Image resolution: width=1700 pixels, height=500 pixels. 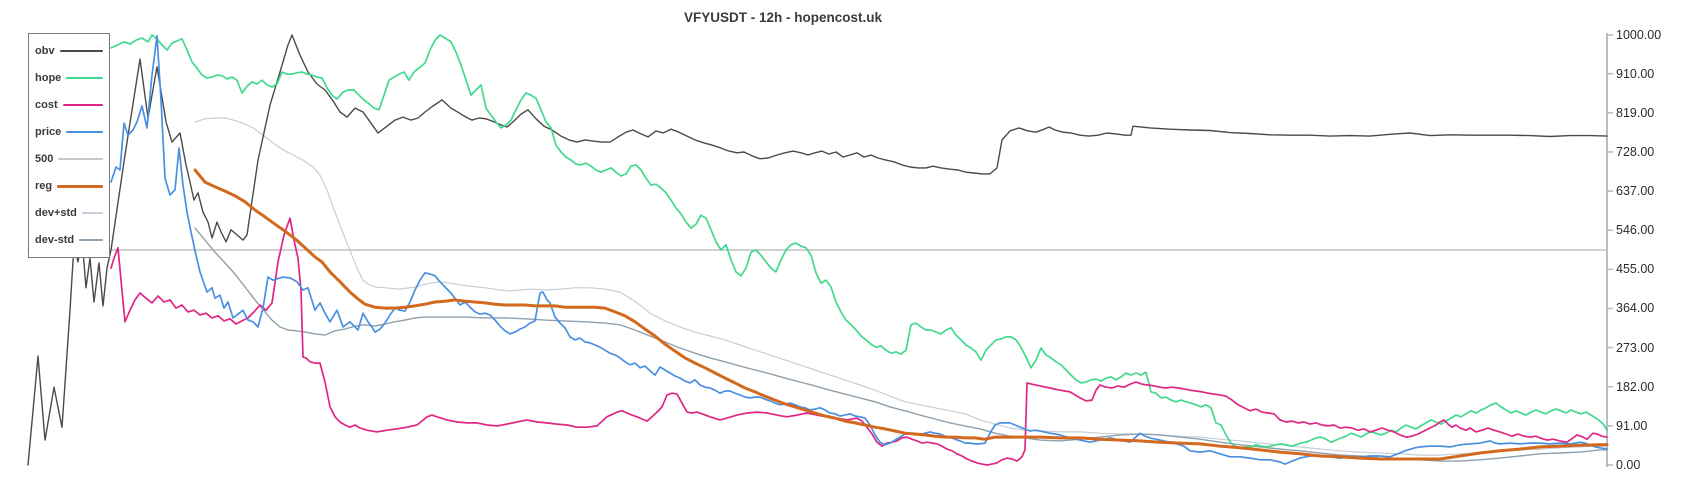 I want to click on chart-title: VFYUSDT - 12h - hopencost.uk, so click(x=783, y=17).